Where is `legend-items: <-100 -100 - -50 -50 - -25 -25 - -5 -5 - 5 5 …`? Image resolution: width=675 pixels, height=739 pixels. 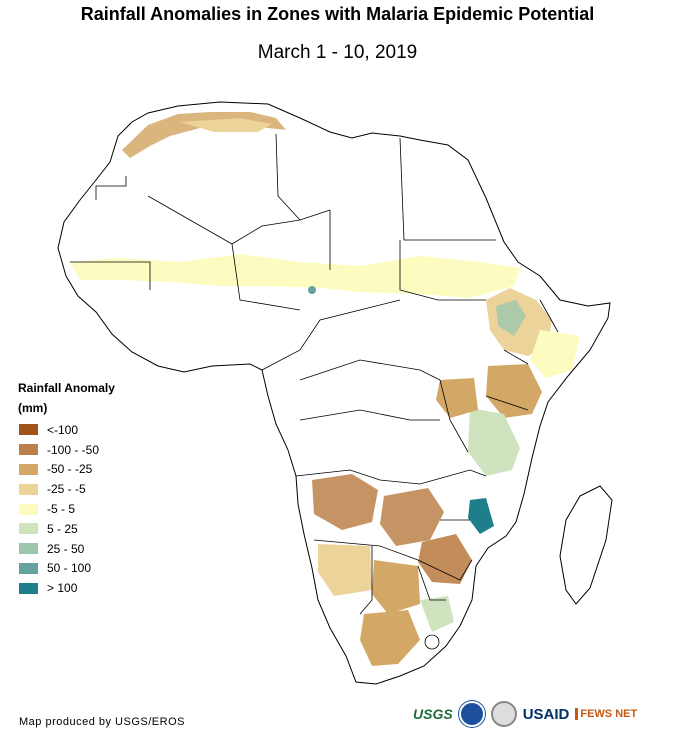
legend-items: <-100 -100 - -50 -50 - -25 -25 - -5 -5 - 5 5 … is located at coordinates (66, 509).